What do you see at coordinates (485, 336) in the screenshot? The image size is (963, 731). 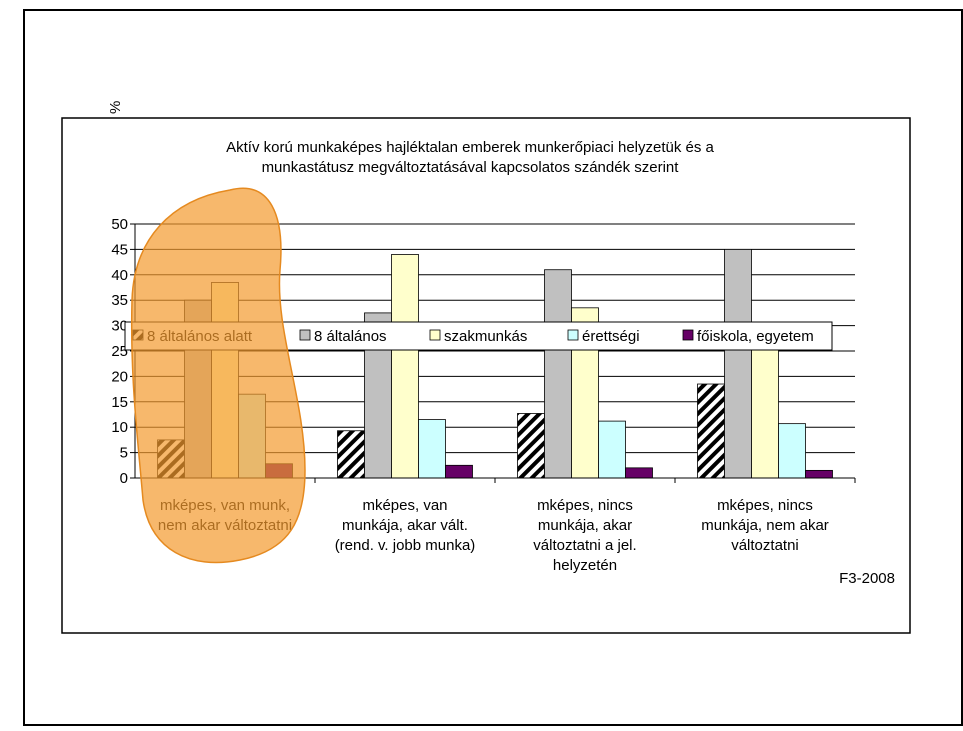 I see `legend-label: szakmunkás` at bounding box center [485, 336].